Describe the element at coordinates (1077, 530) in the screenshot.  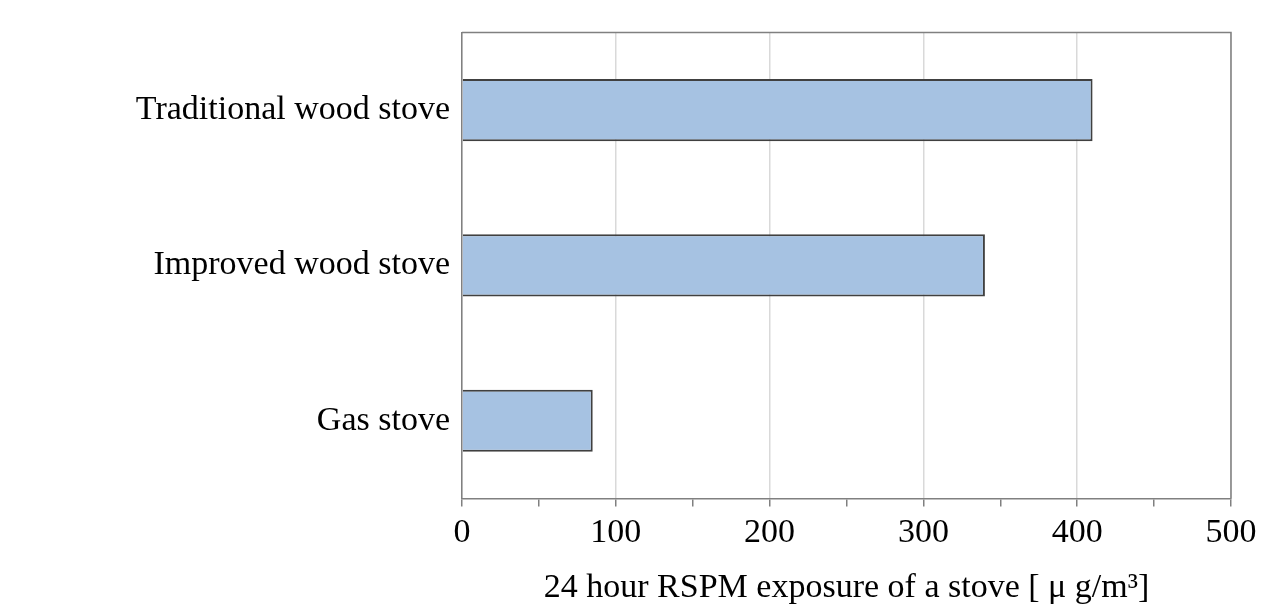
I see `x-tick-label: 400` at that location.